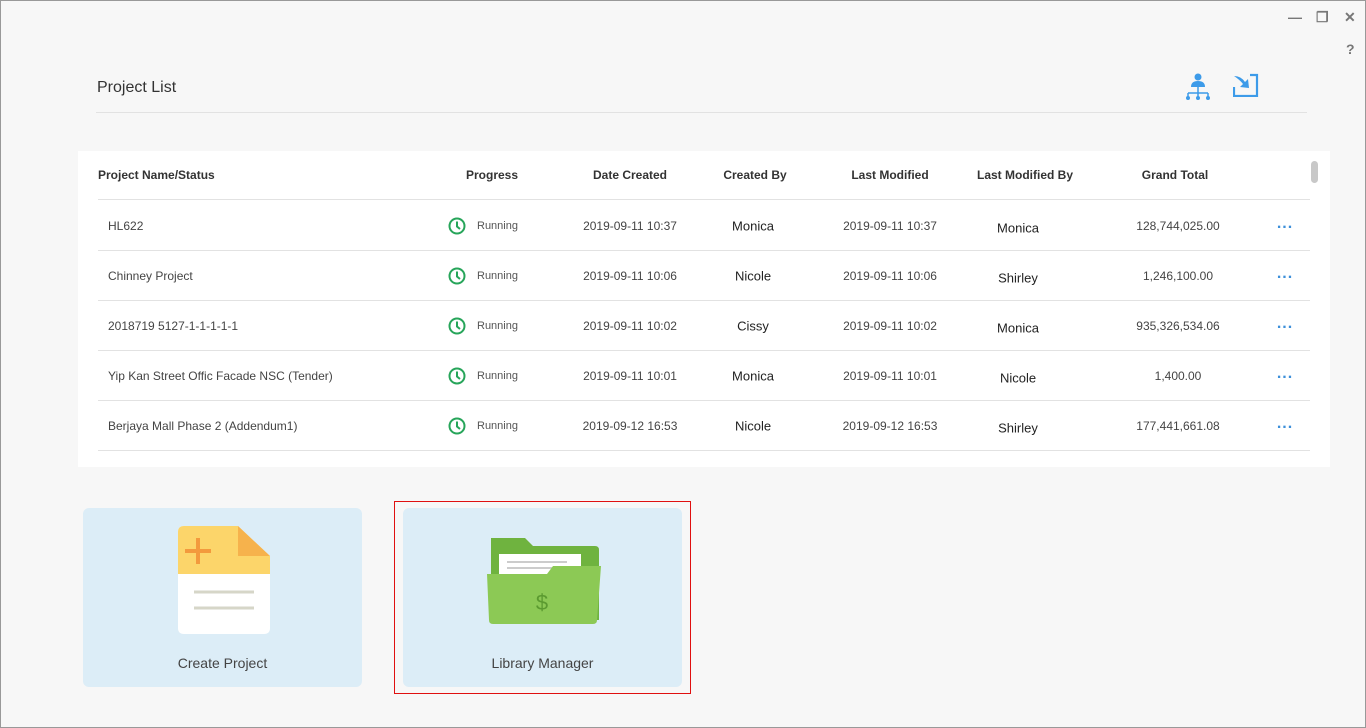  I want to click on col-date-created: Date Created, so click(630, 175).